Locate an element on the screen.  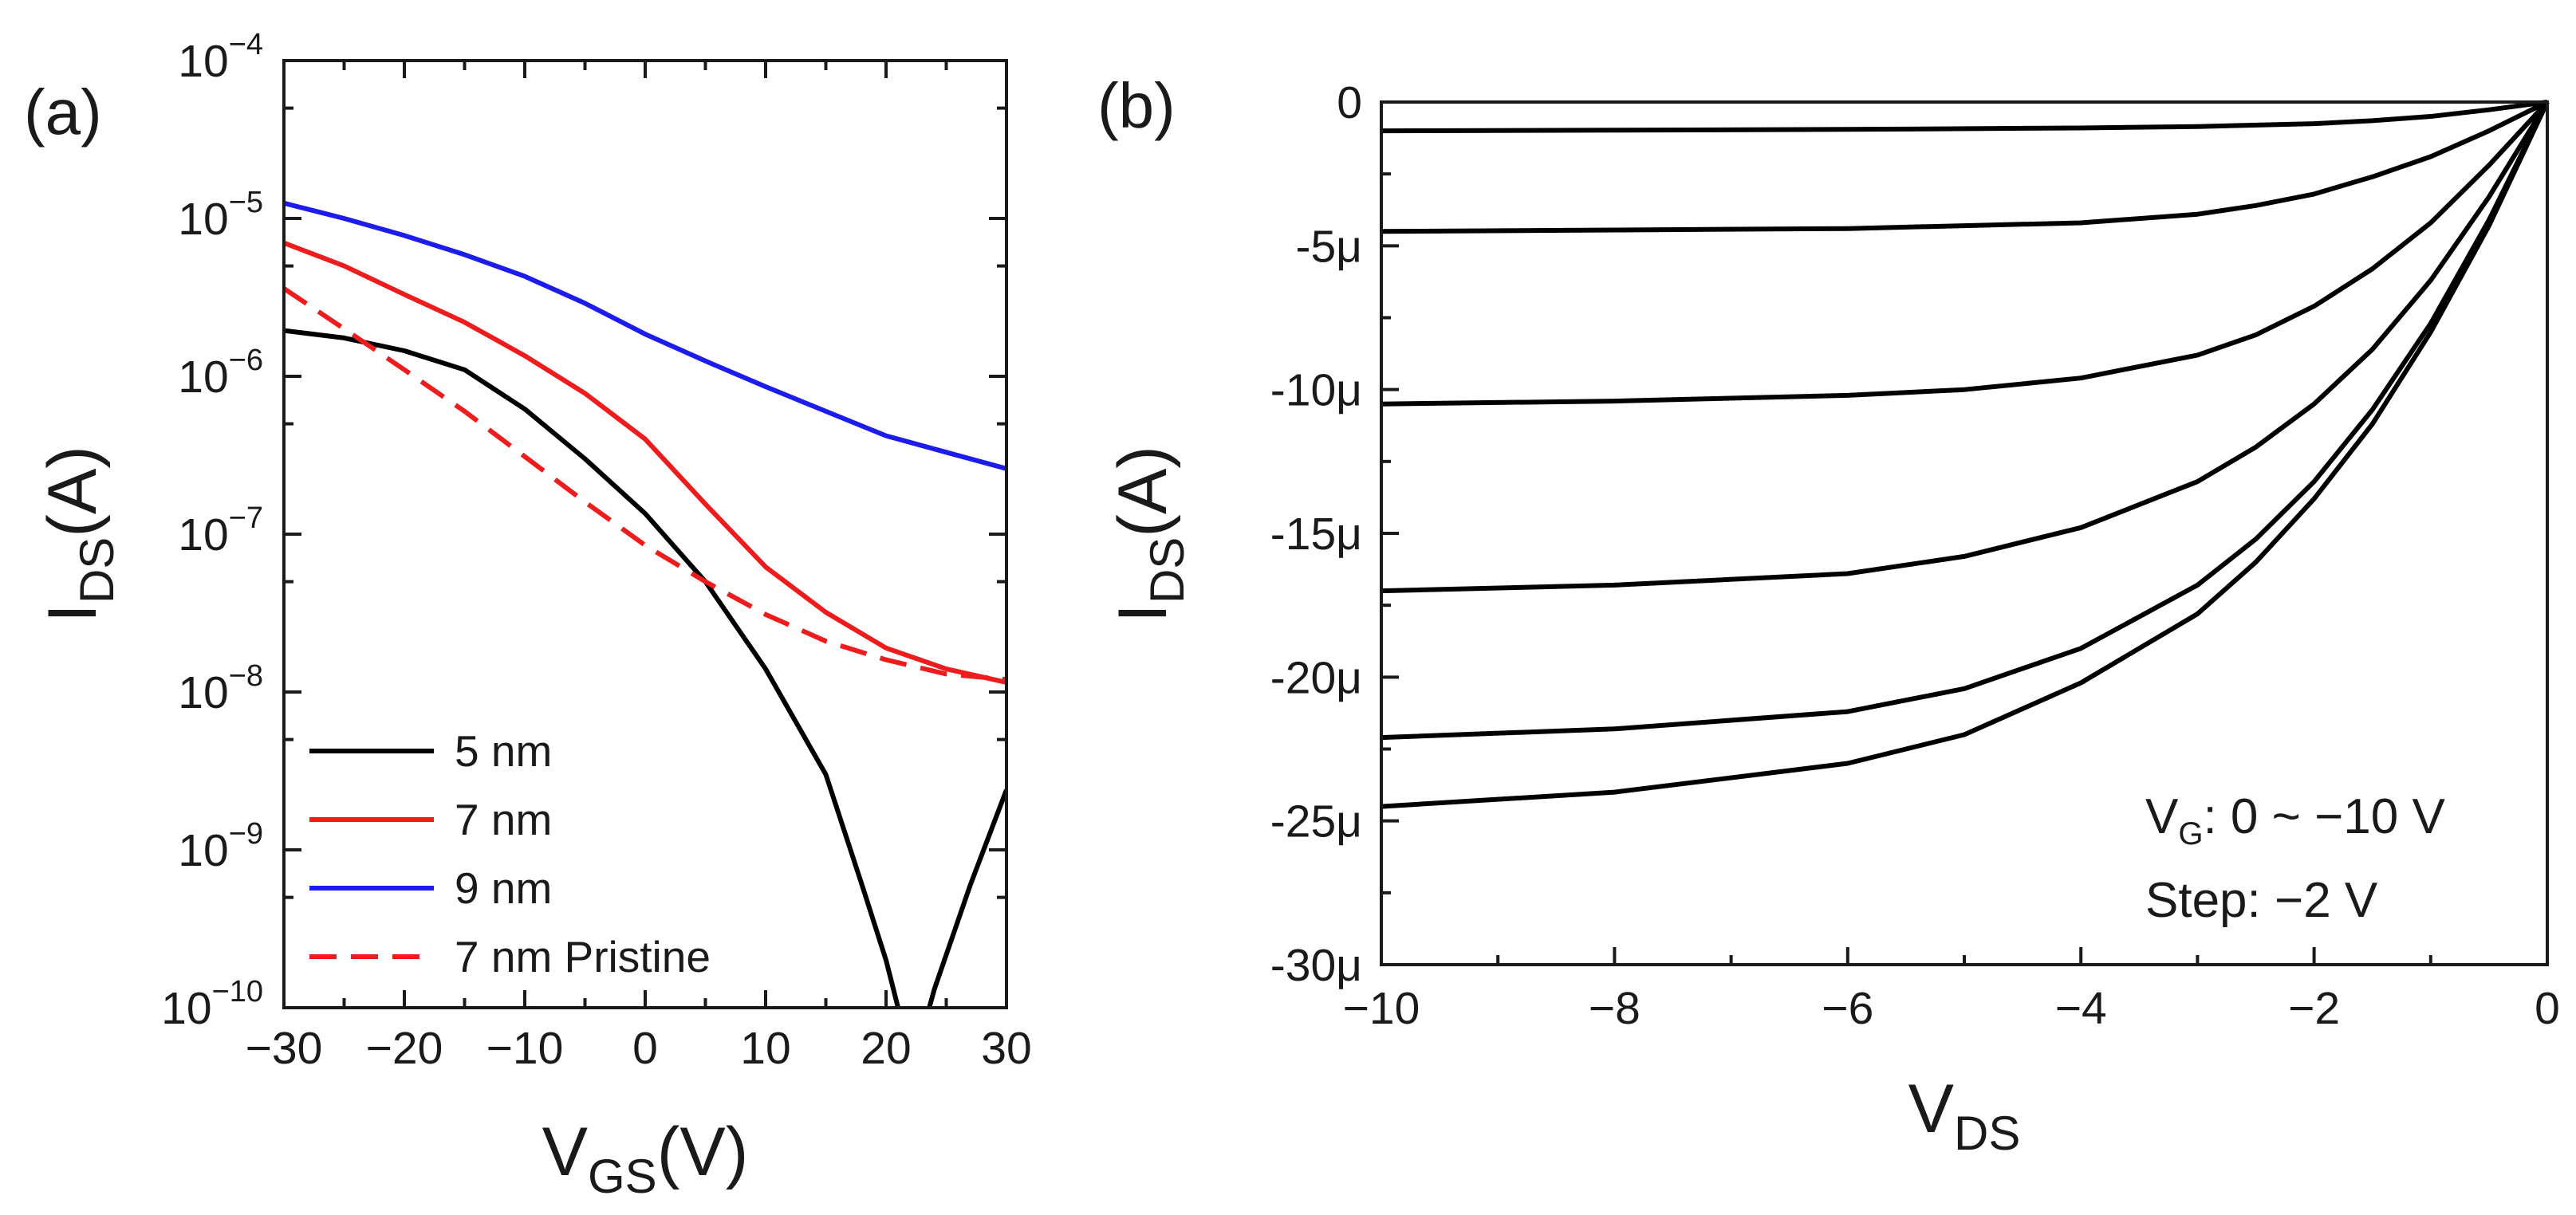
legend-label-9nm: 9 nm is located at coordinates (503, 888).